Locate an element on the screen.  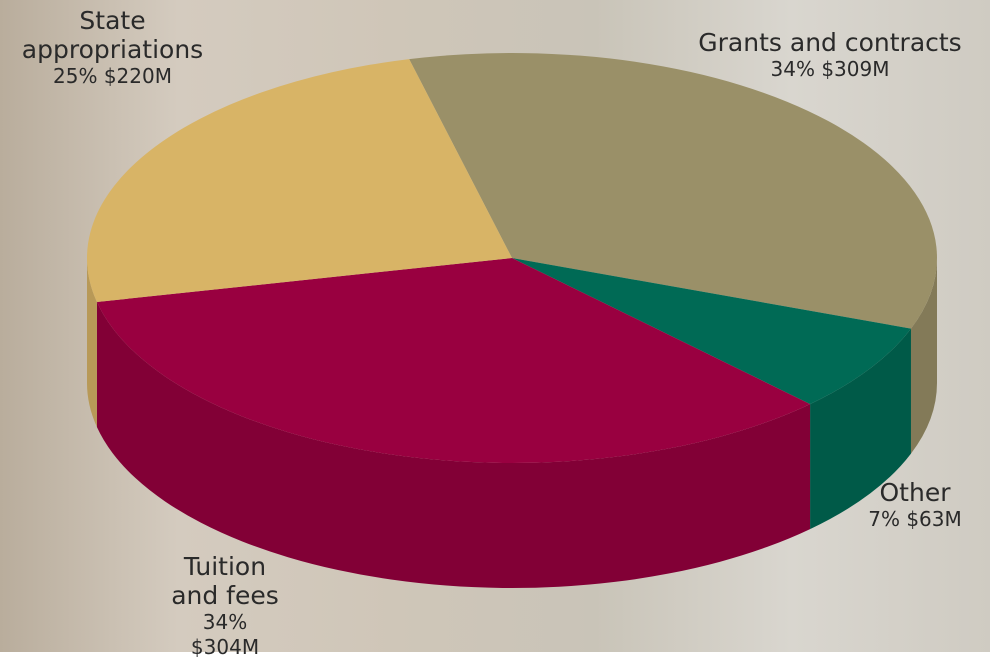
slice-label: Other 7% $63M is located at coordinates (915, 505).